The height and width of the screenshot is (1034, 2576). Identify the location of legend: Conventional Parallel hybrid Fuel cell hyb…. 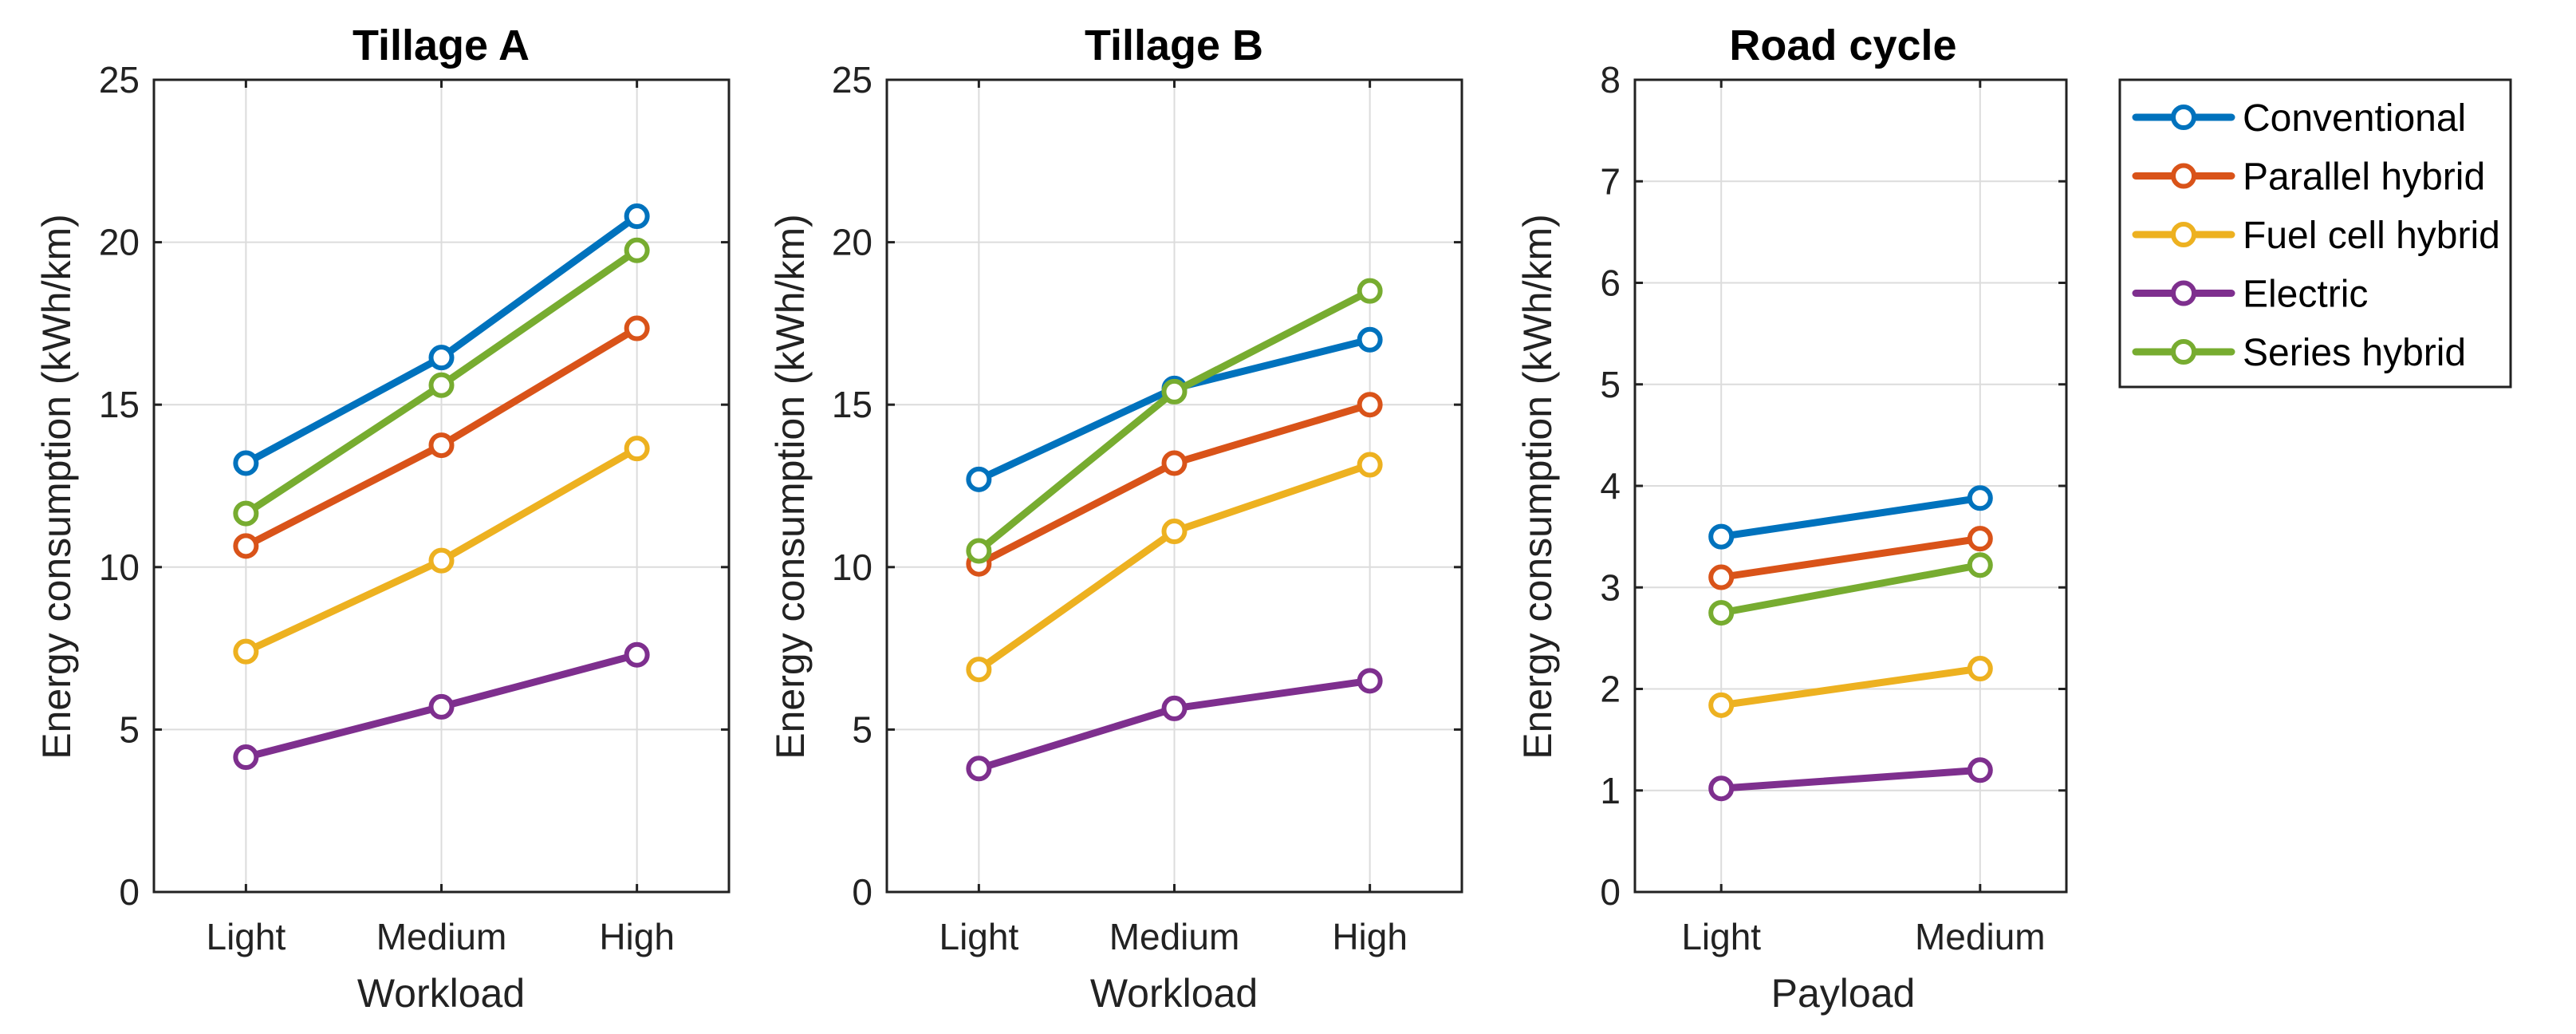
(2315, 233).